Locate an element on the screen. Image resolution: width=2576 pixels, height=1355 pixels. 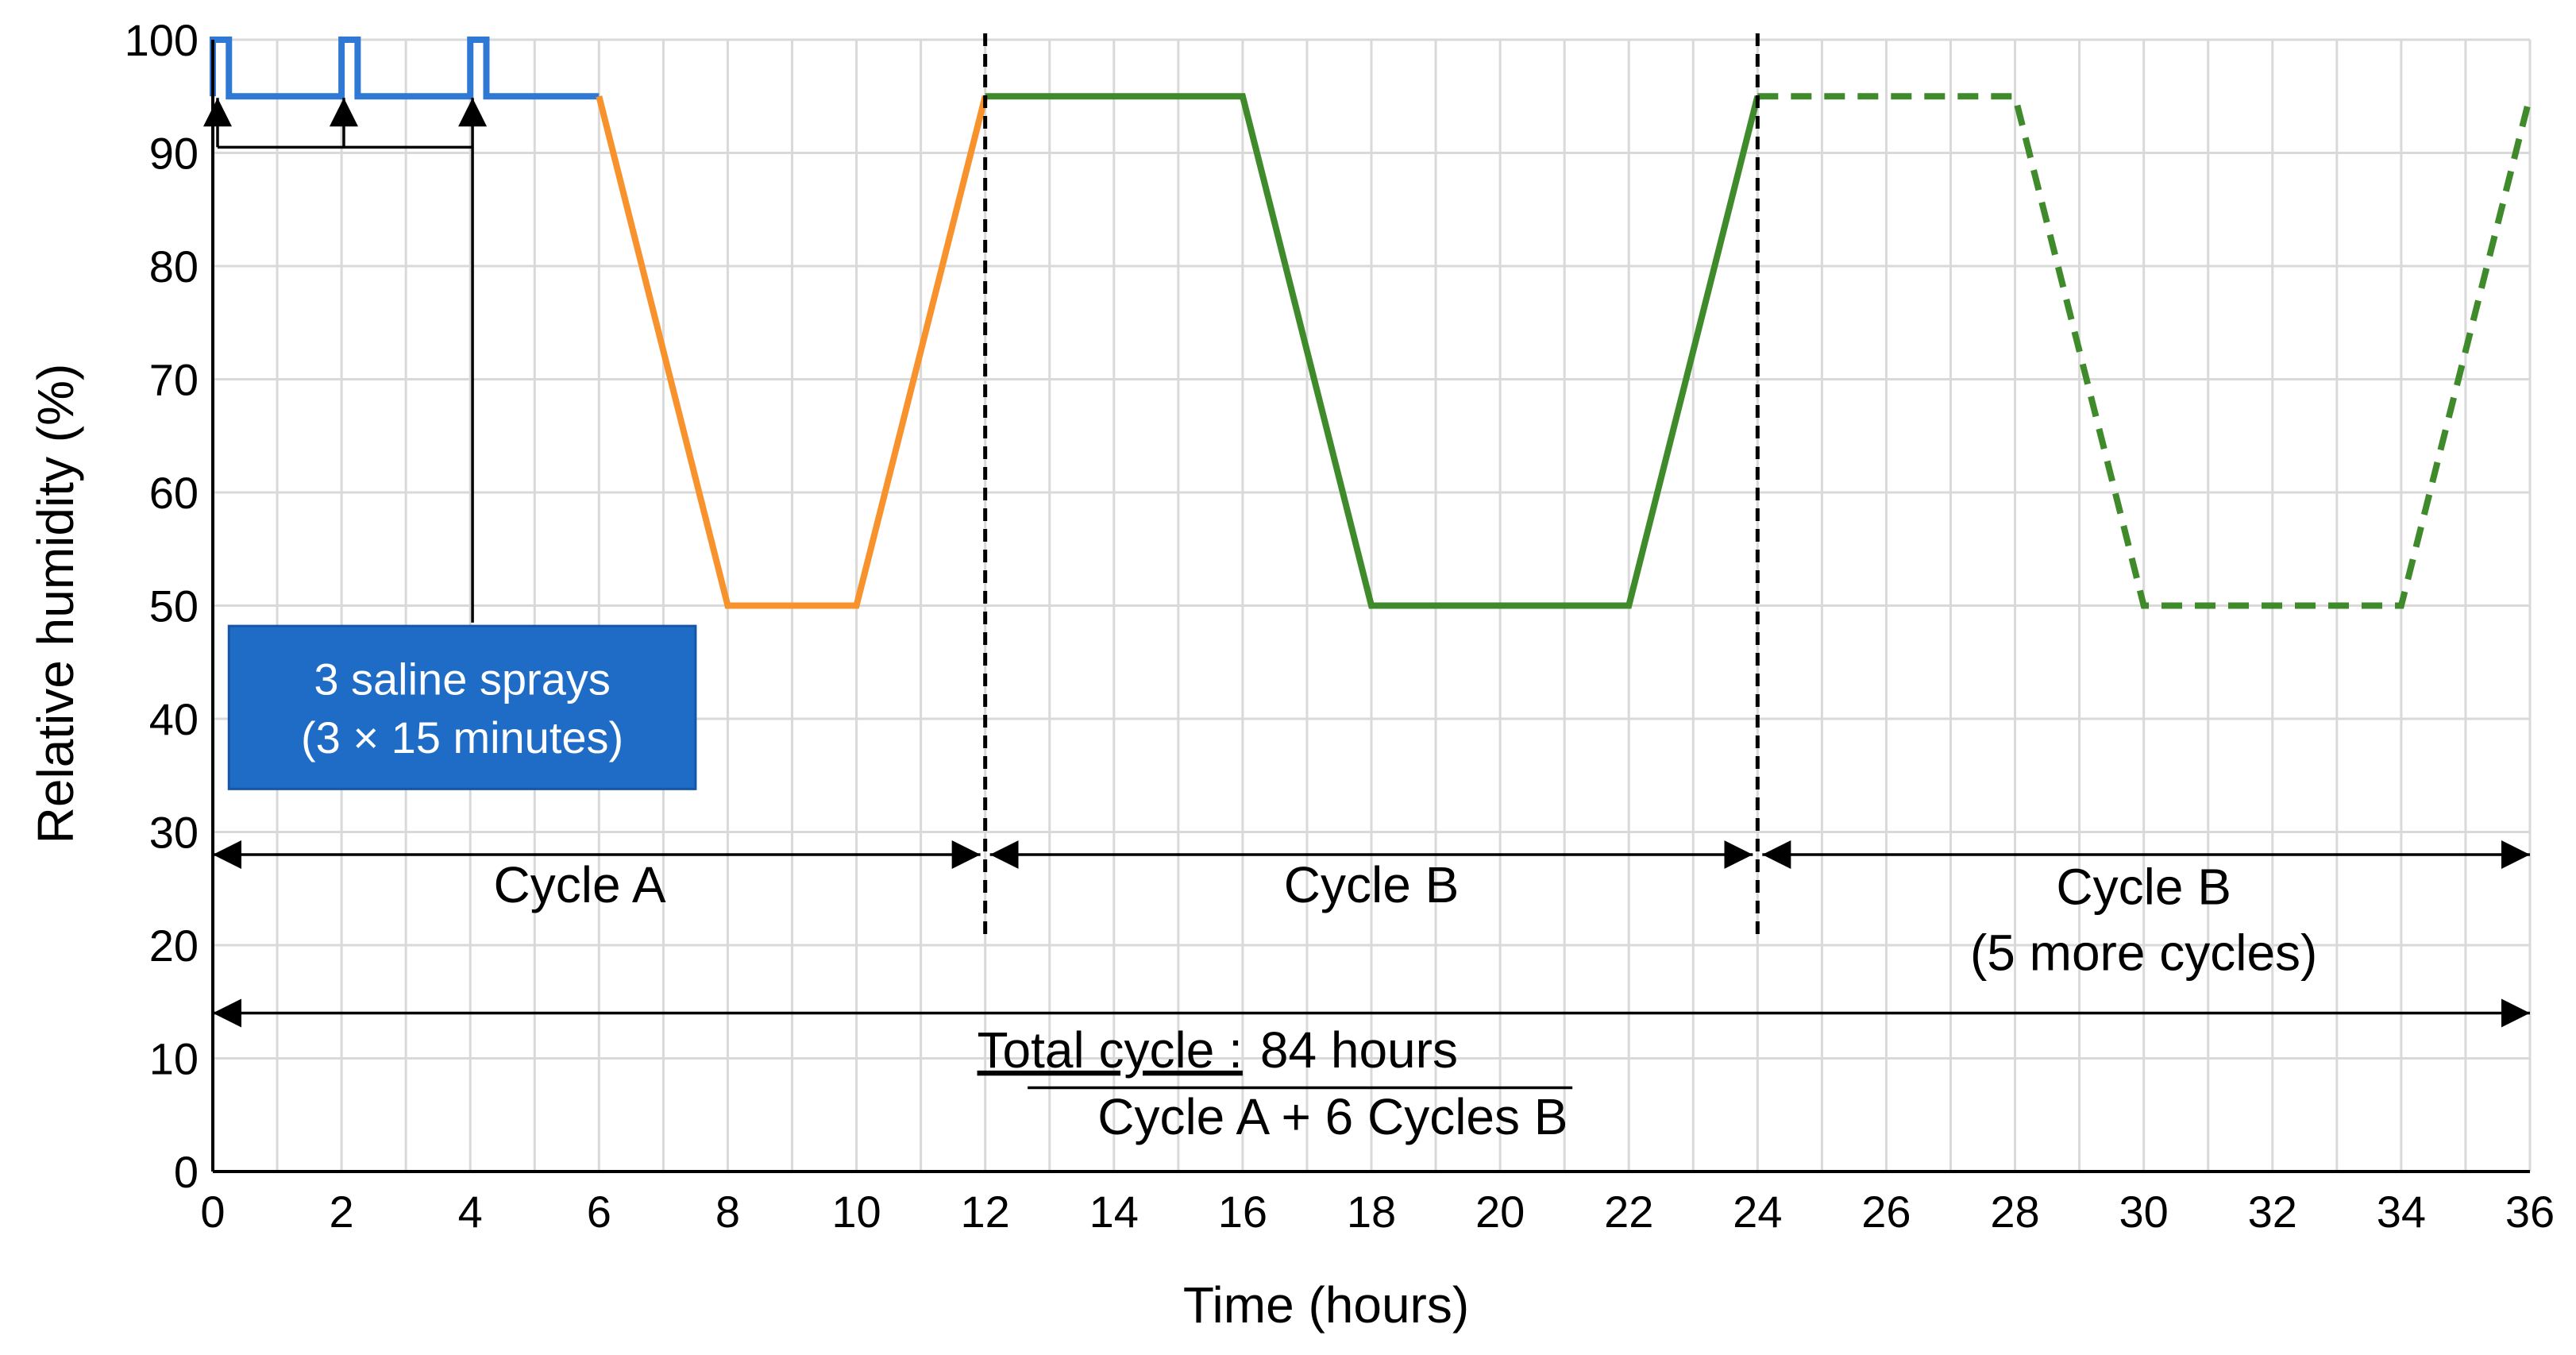
cycle-a-label: Cycle A is located at coordinates (580, 885).